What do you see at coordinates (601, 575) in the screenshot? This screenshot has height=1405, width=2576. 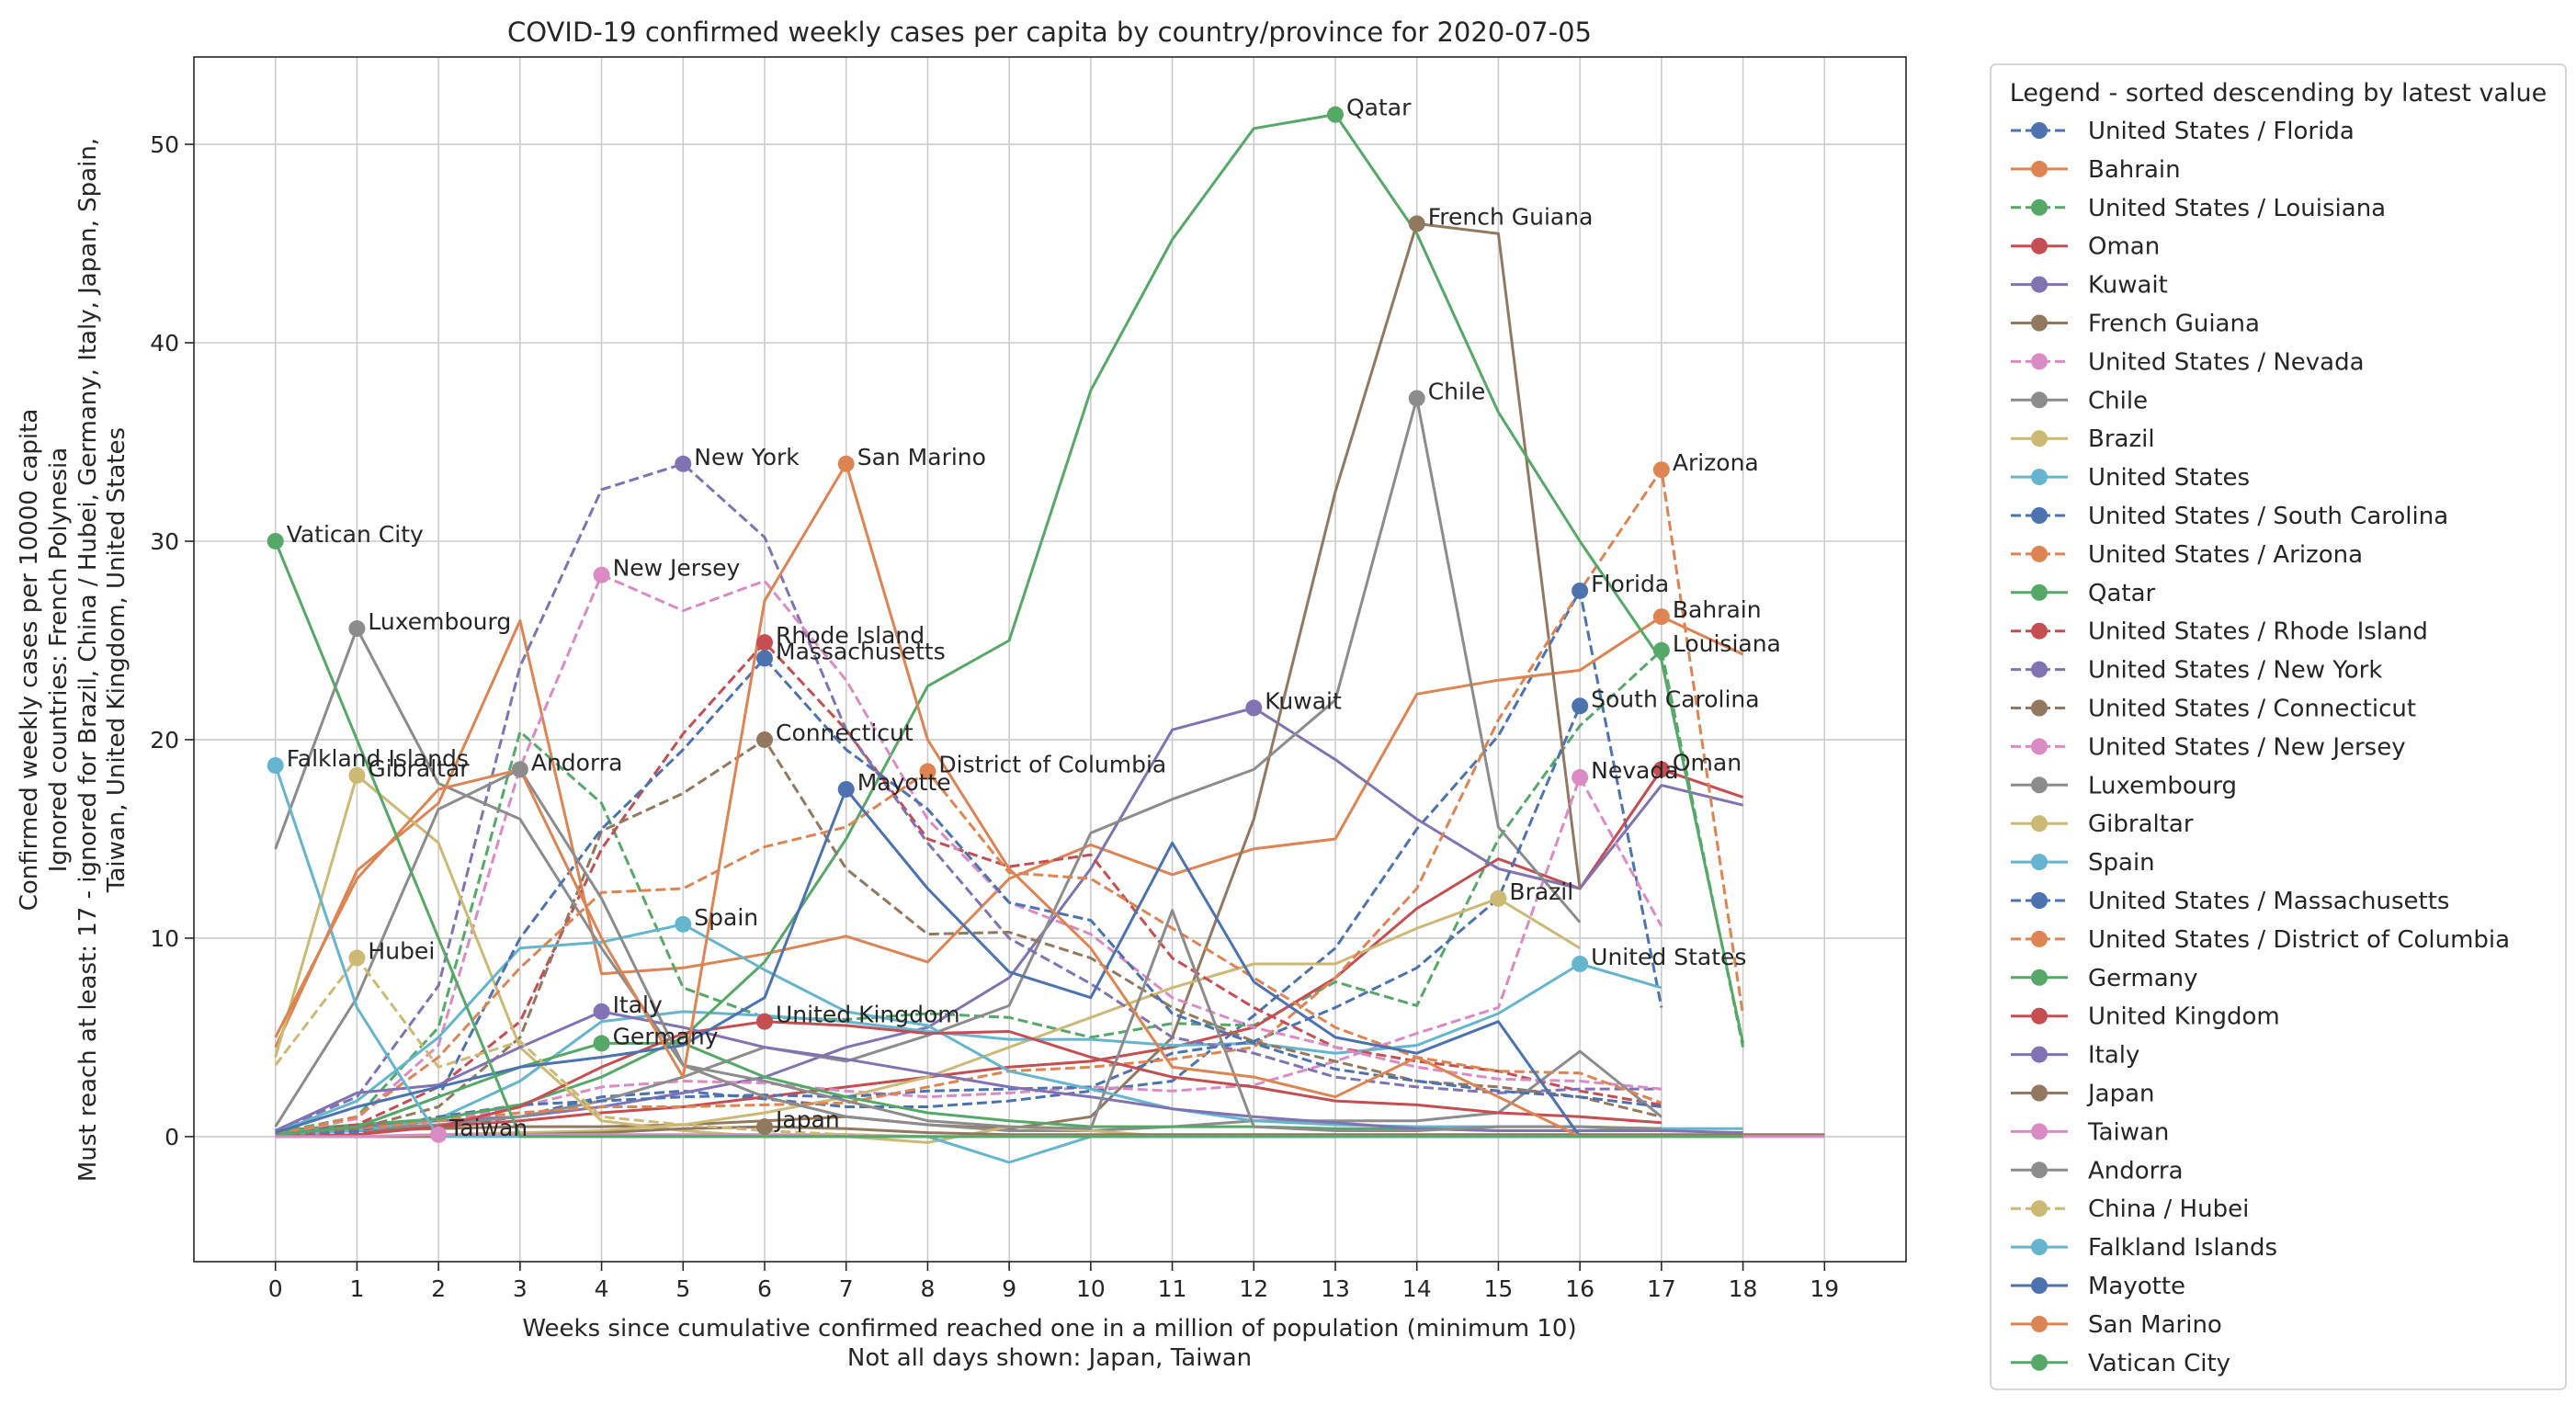 I see `peak-marker-united-states-new-jersey` at bounding box center [601, 575].